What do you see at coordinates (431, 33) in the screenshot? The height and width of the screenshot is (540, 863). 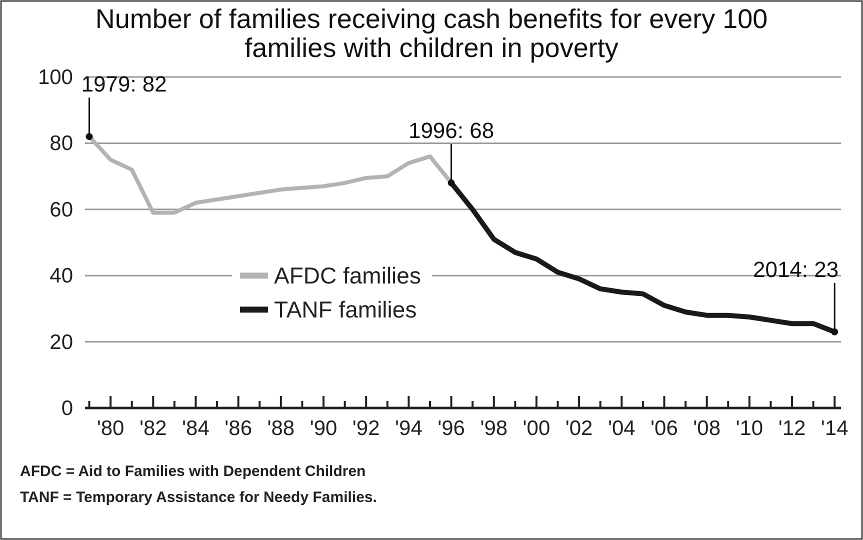 I see `chart-title: Number of families receiving cash benefits for every 100 families with children in poverty` at bounding box center [431, 33].